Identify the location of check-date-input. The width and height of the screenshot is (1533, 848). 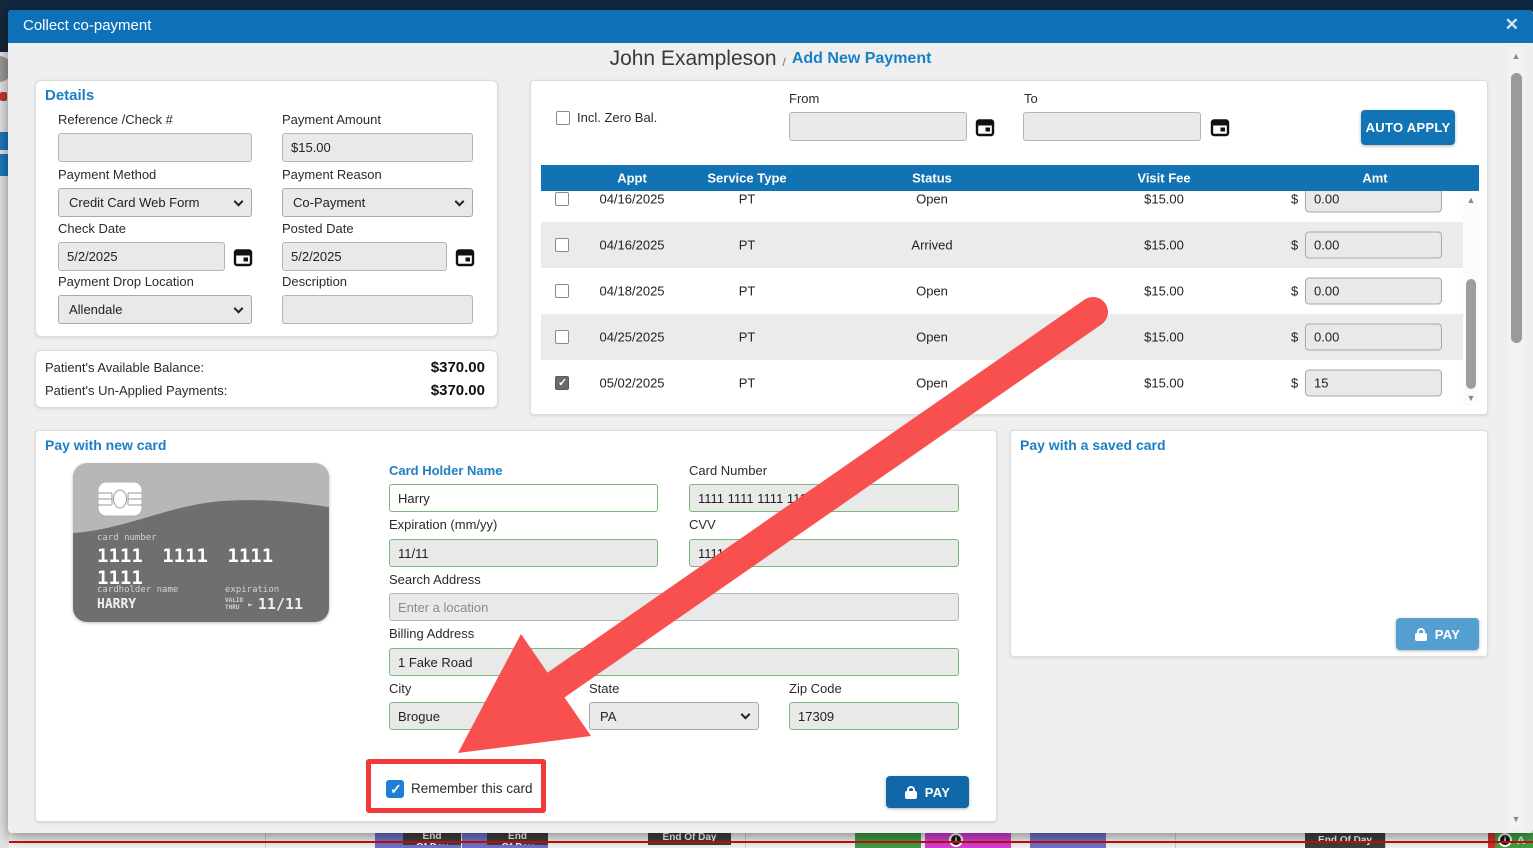
(141, 256).